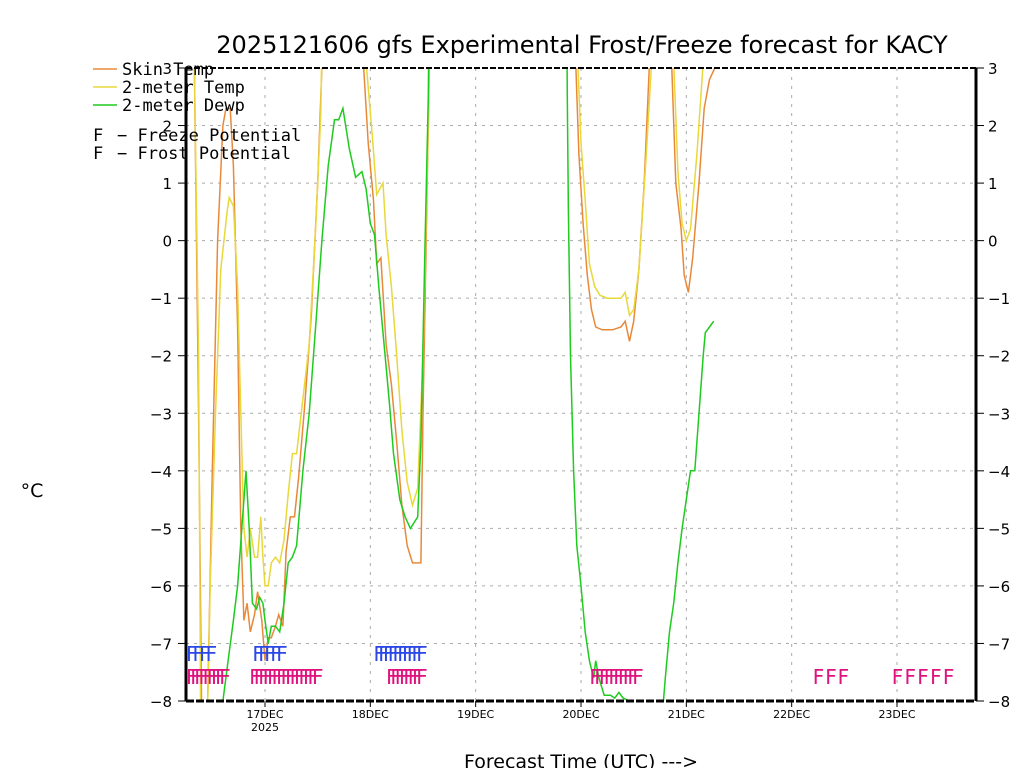 The height and width of the screenshot is (768, 1024). I want to click on y-tick-label: −6, so click(161, 587).